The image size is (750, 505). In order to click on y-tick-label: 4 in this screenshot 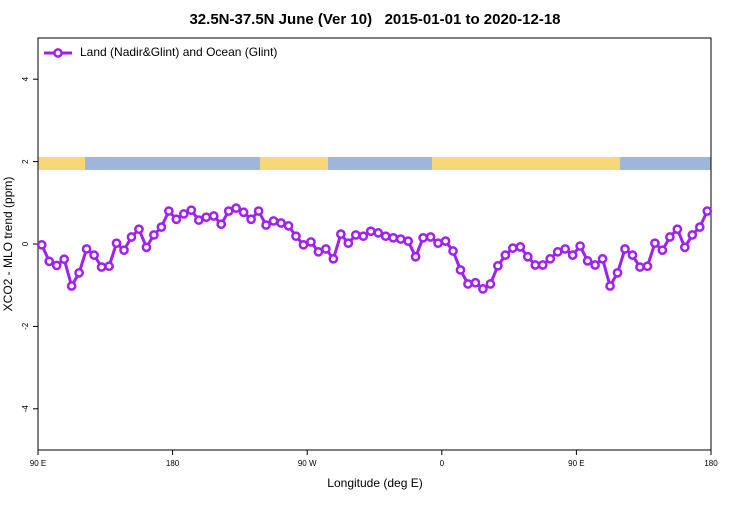, I will do `click(25, 78)`.